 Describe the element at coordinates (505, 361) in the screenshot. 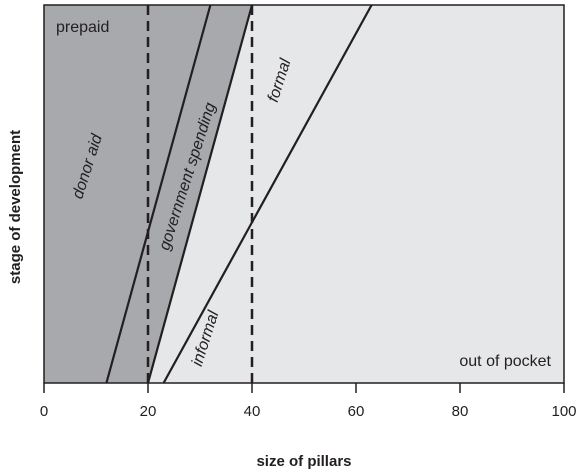

I see `out-of-pocket-label: out of pocket` at that location.